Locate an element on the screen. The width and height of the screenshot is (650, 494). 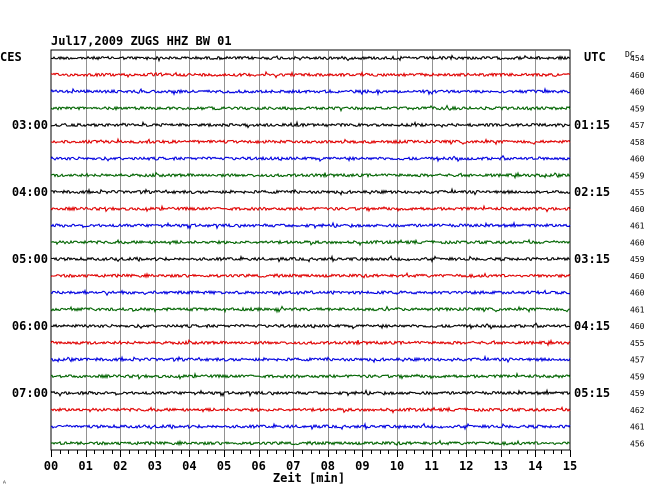
x-tick-label: 09 is located at coordinates (362, 466).